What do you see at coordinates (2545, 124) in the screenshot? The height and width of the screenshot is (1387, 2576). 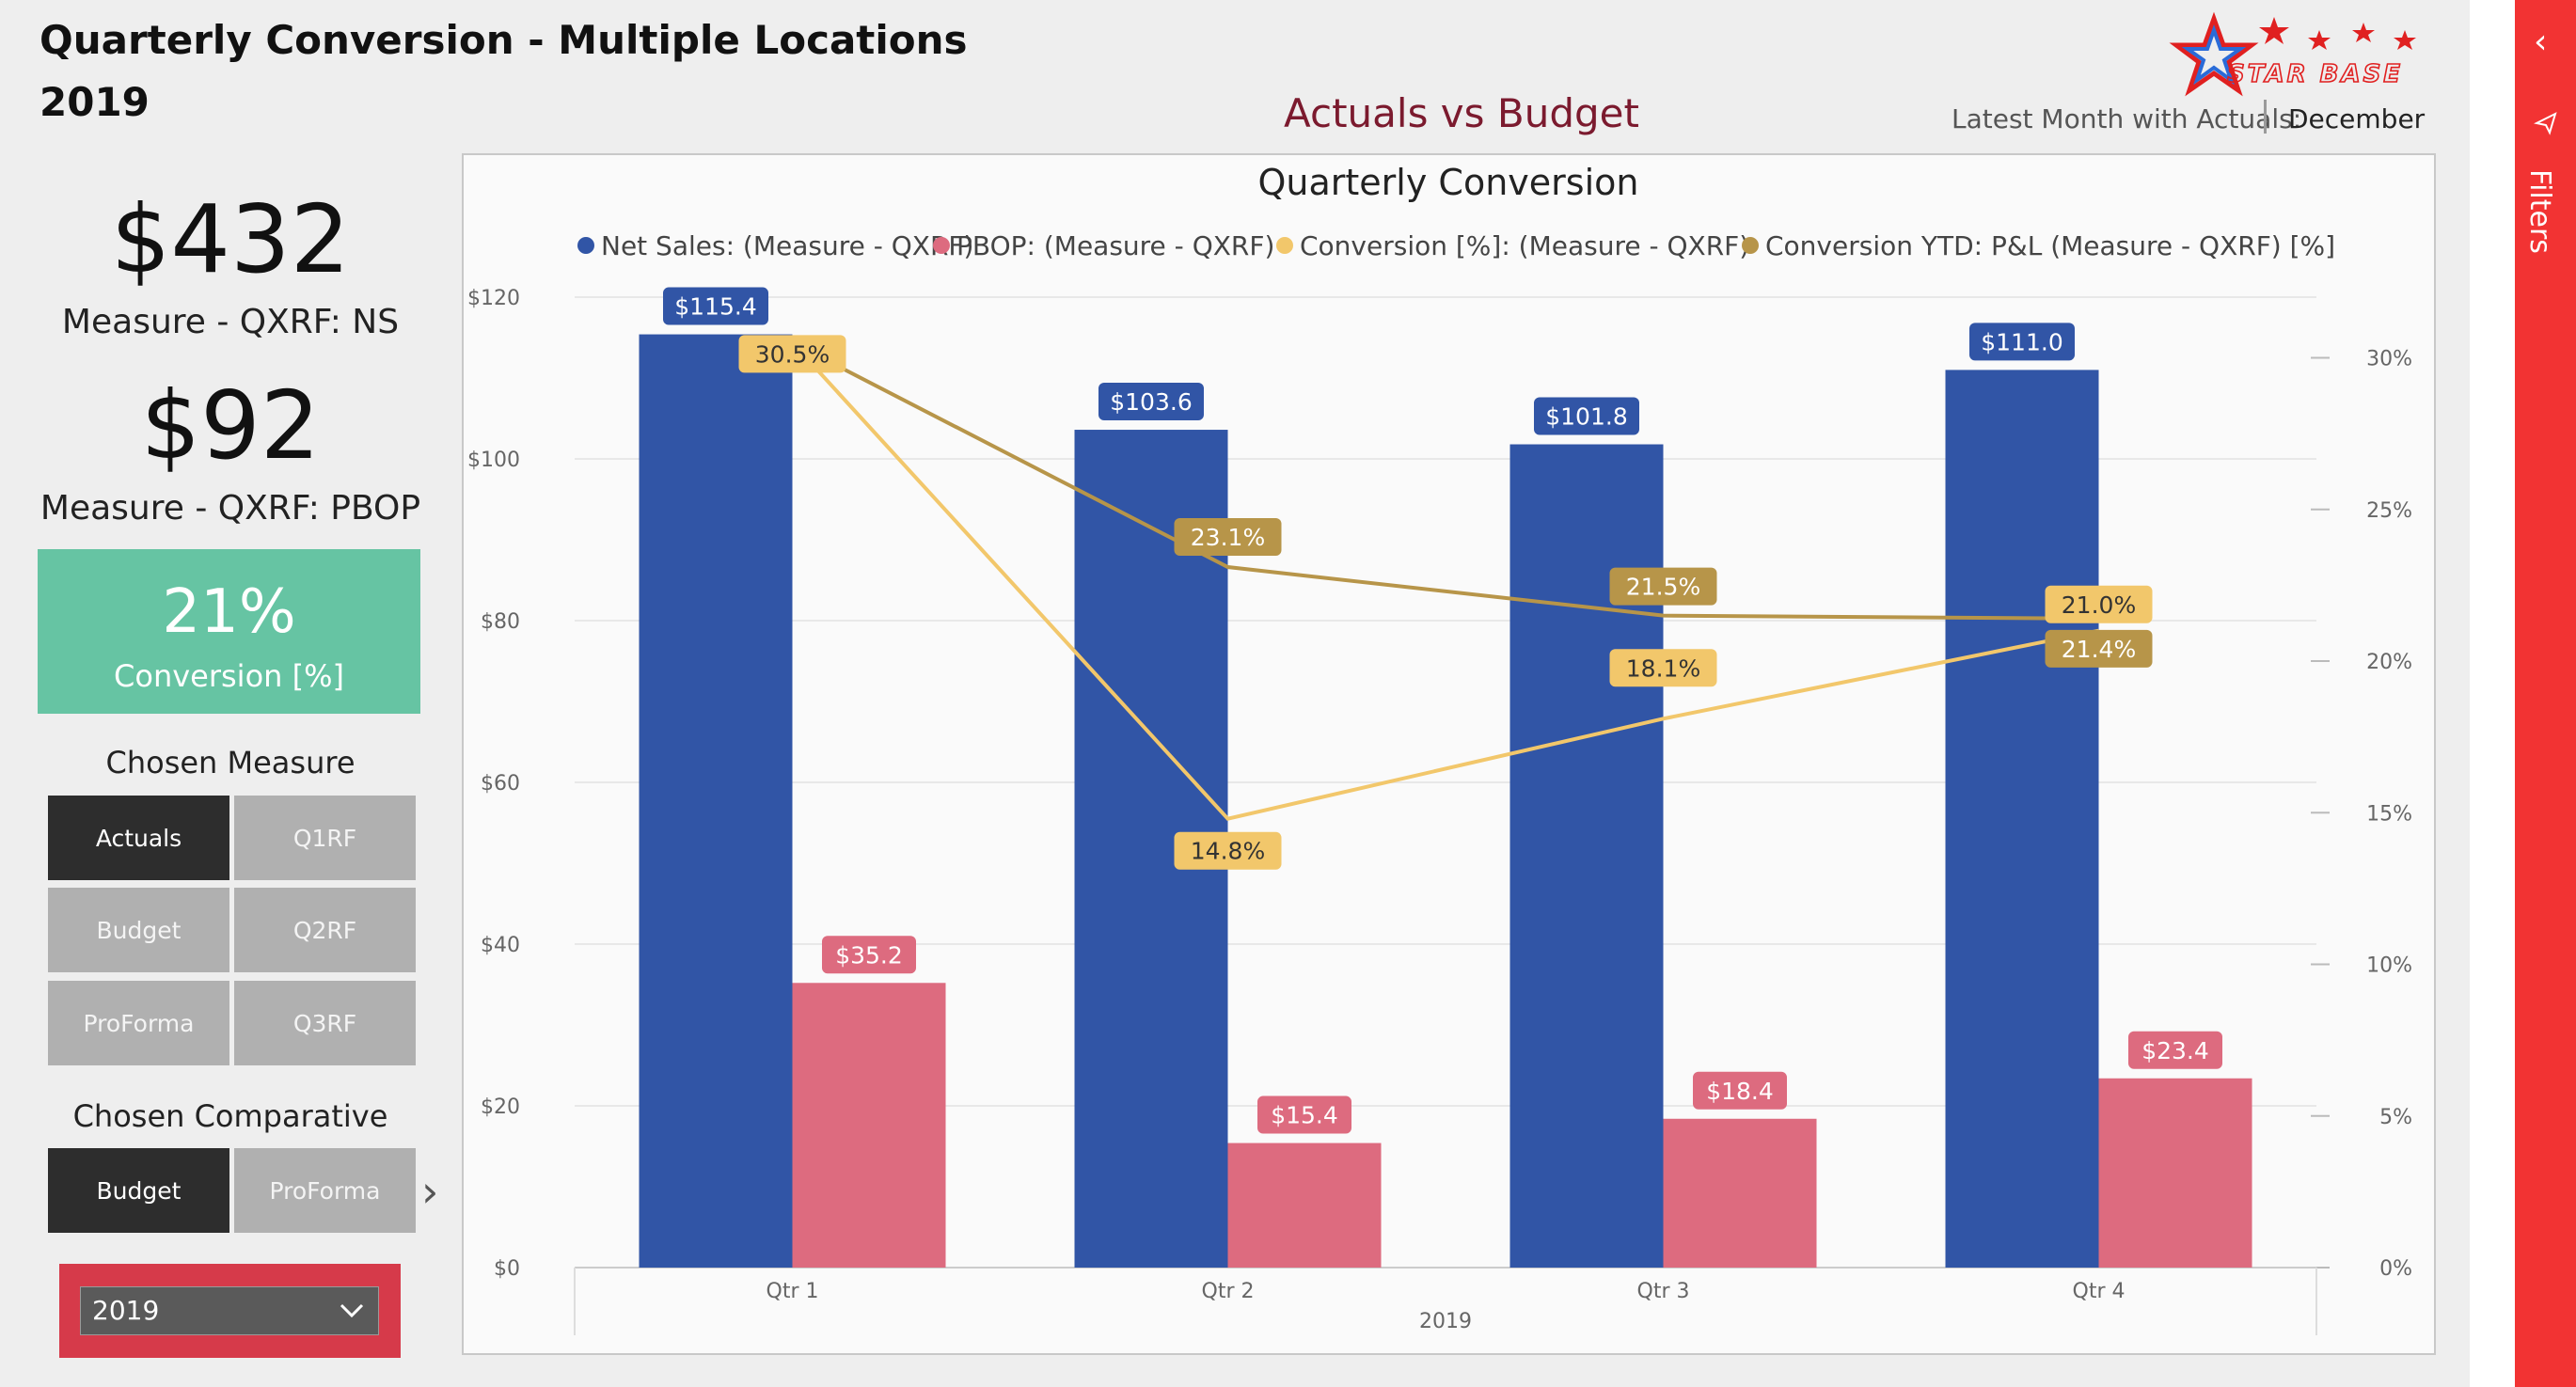 I see `filter-icon` at bounding box center [2545, 124].